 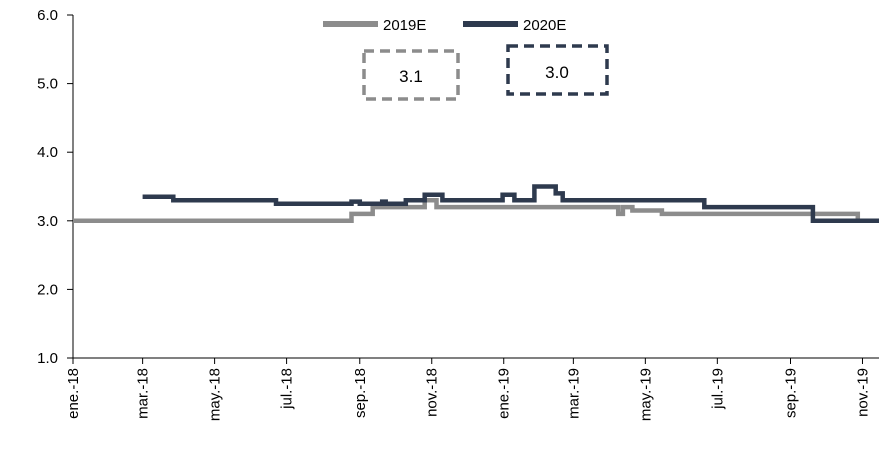 I want to click on y-tick-label: 4.0, so click(x=47, y=152).